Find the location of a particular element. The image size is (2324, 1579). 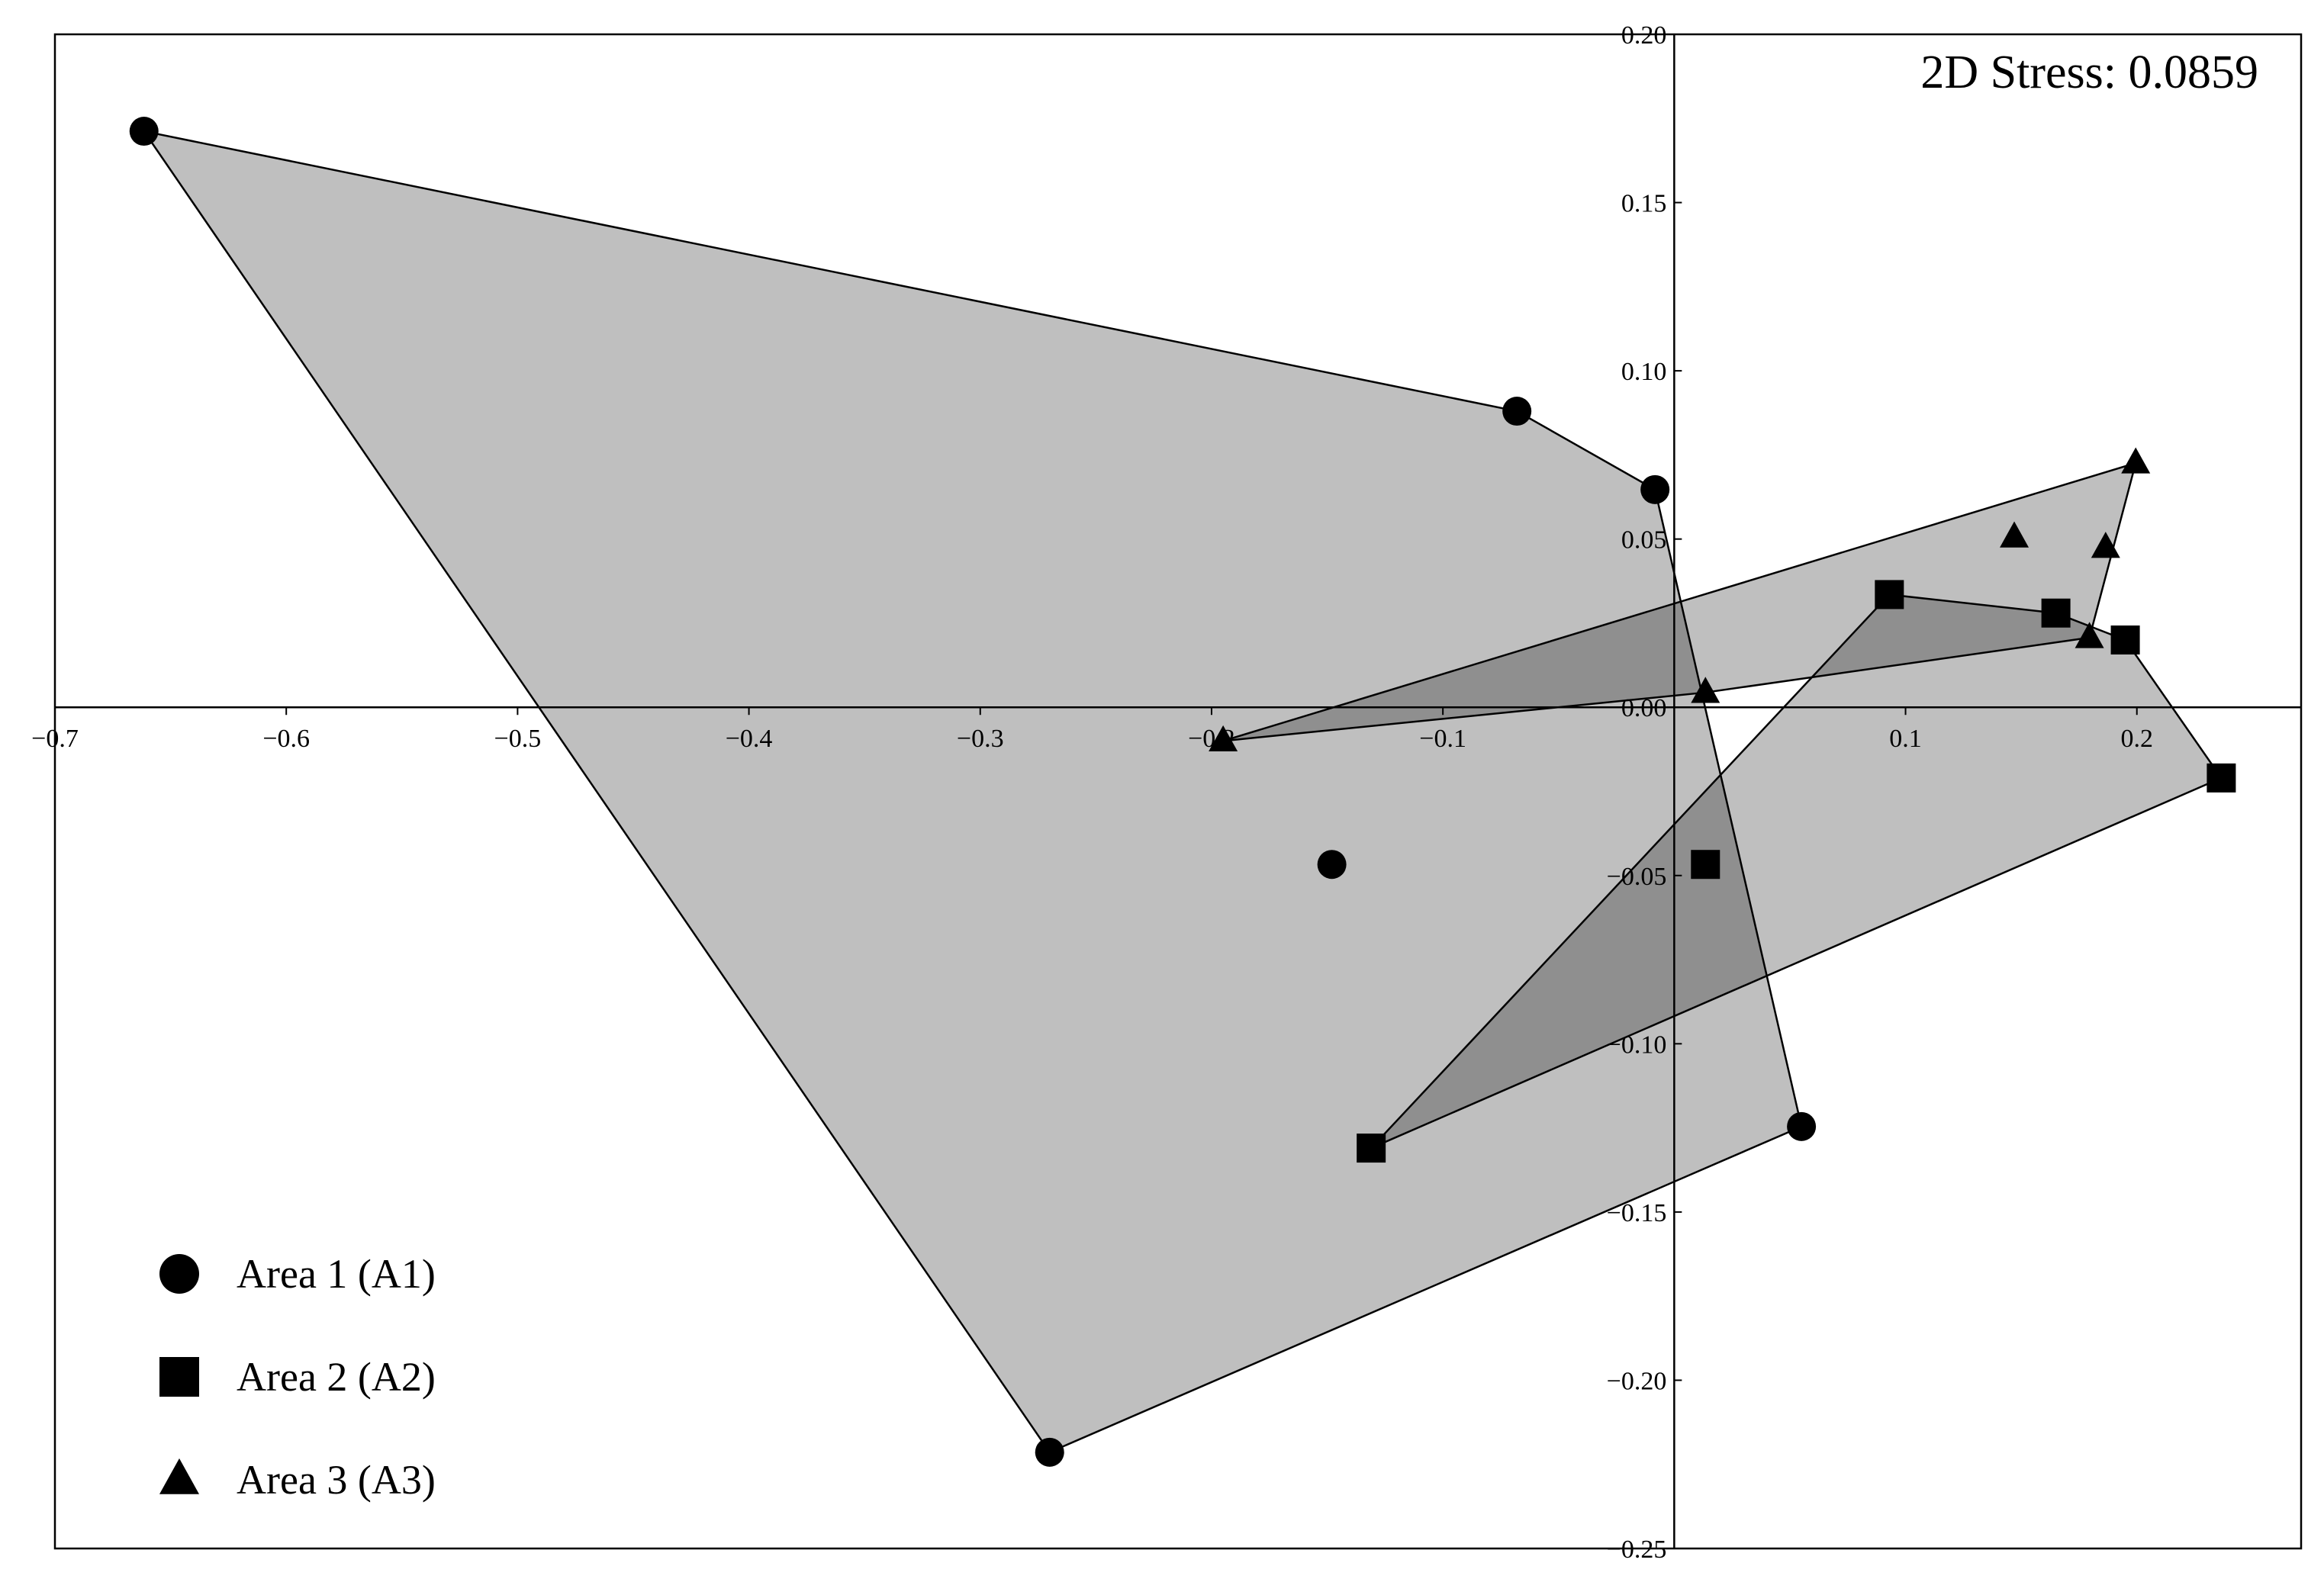

x-tick-label: −0.6 is located at coordinates (286, 739).